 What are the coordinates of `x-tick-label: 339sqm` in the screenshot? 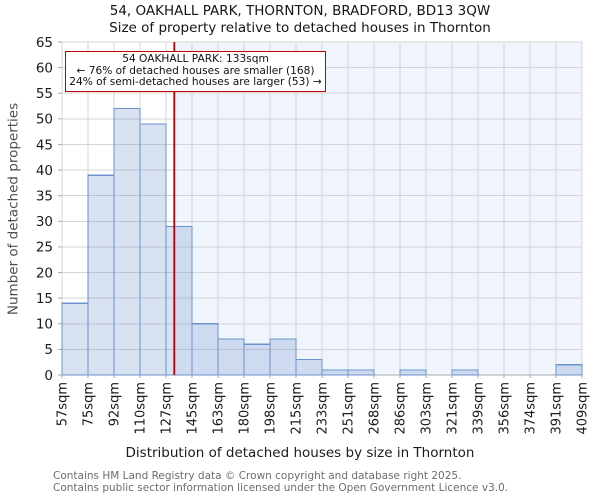 It's located at (479, 408).